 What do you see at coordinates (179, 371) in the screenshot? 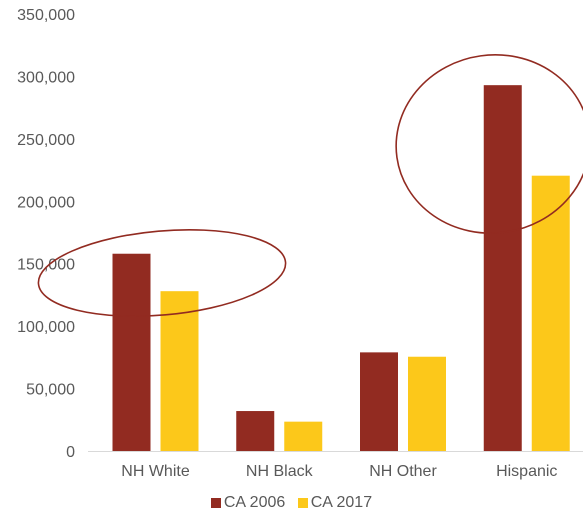
I see `bar-ca-2017-nh-white` at bounding box center [179, 371].